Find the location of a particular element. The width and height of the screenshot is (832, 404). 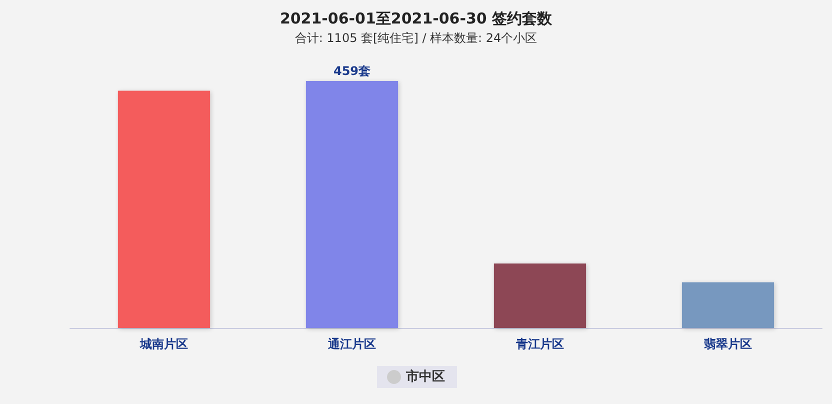

data-label: 459套 is located at coordinates (352, 71).